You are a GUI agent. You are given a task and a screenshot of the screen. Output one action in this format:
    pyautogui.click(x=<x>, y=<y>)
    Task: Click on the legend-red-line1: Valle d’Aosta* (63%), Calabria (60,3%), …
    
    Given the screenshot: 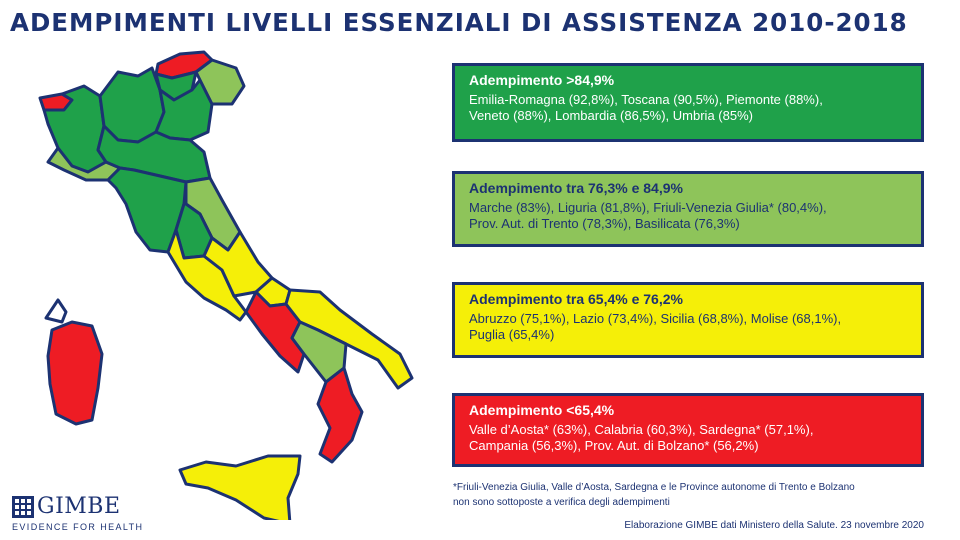 What is the action you would take?
    pyautogui.click(x=641, y=429)
    